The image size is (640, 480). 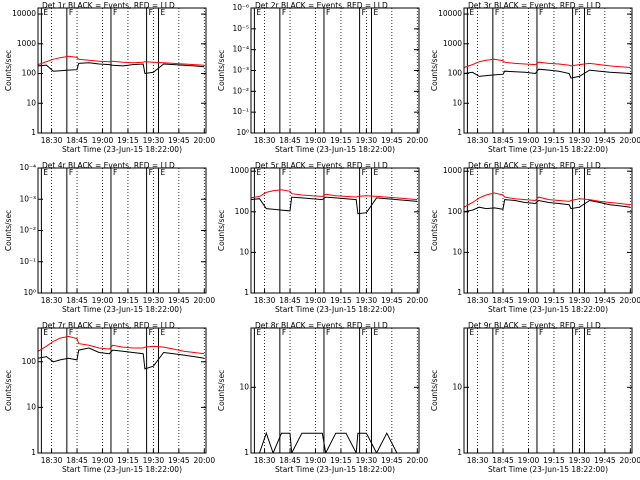 What do you see at coordinates (534, 165) in the screenshot?
I see `chart-title: Det 6r BLACK = Events, RED = LLD` at bounding box center [534, 165].